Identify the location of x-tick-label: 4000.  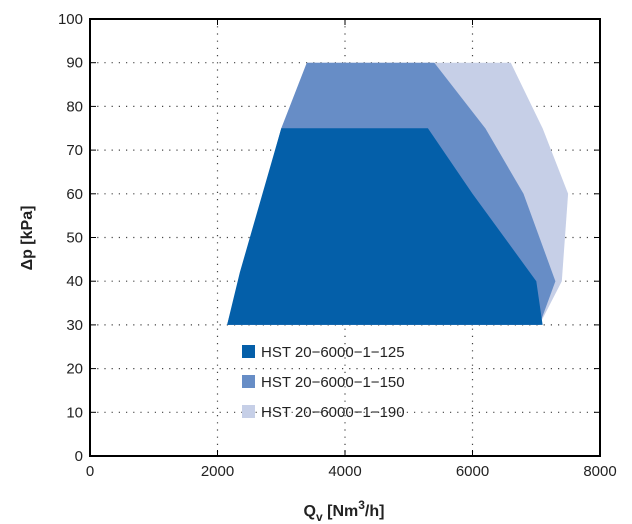
(344, 471).